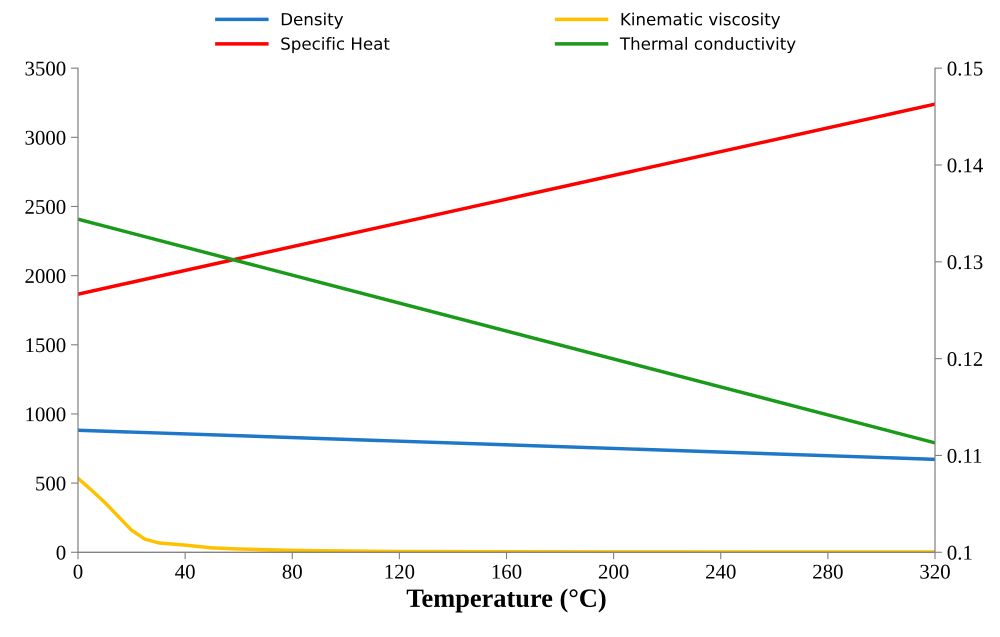 This screenshot has height=637, width=1000. I want to click on x-tick-label: 80, so click(292, 571).